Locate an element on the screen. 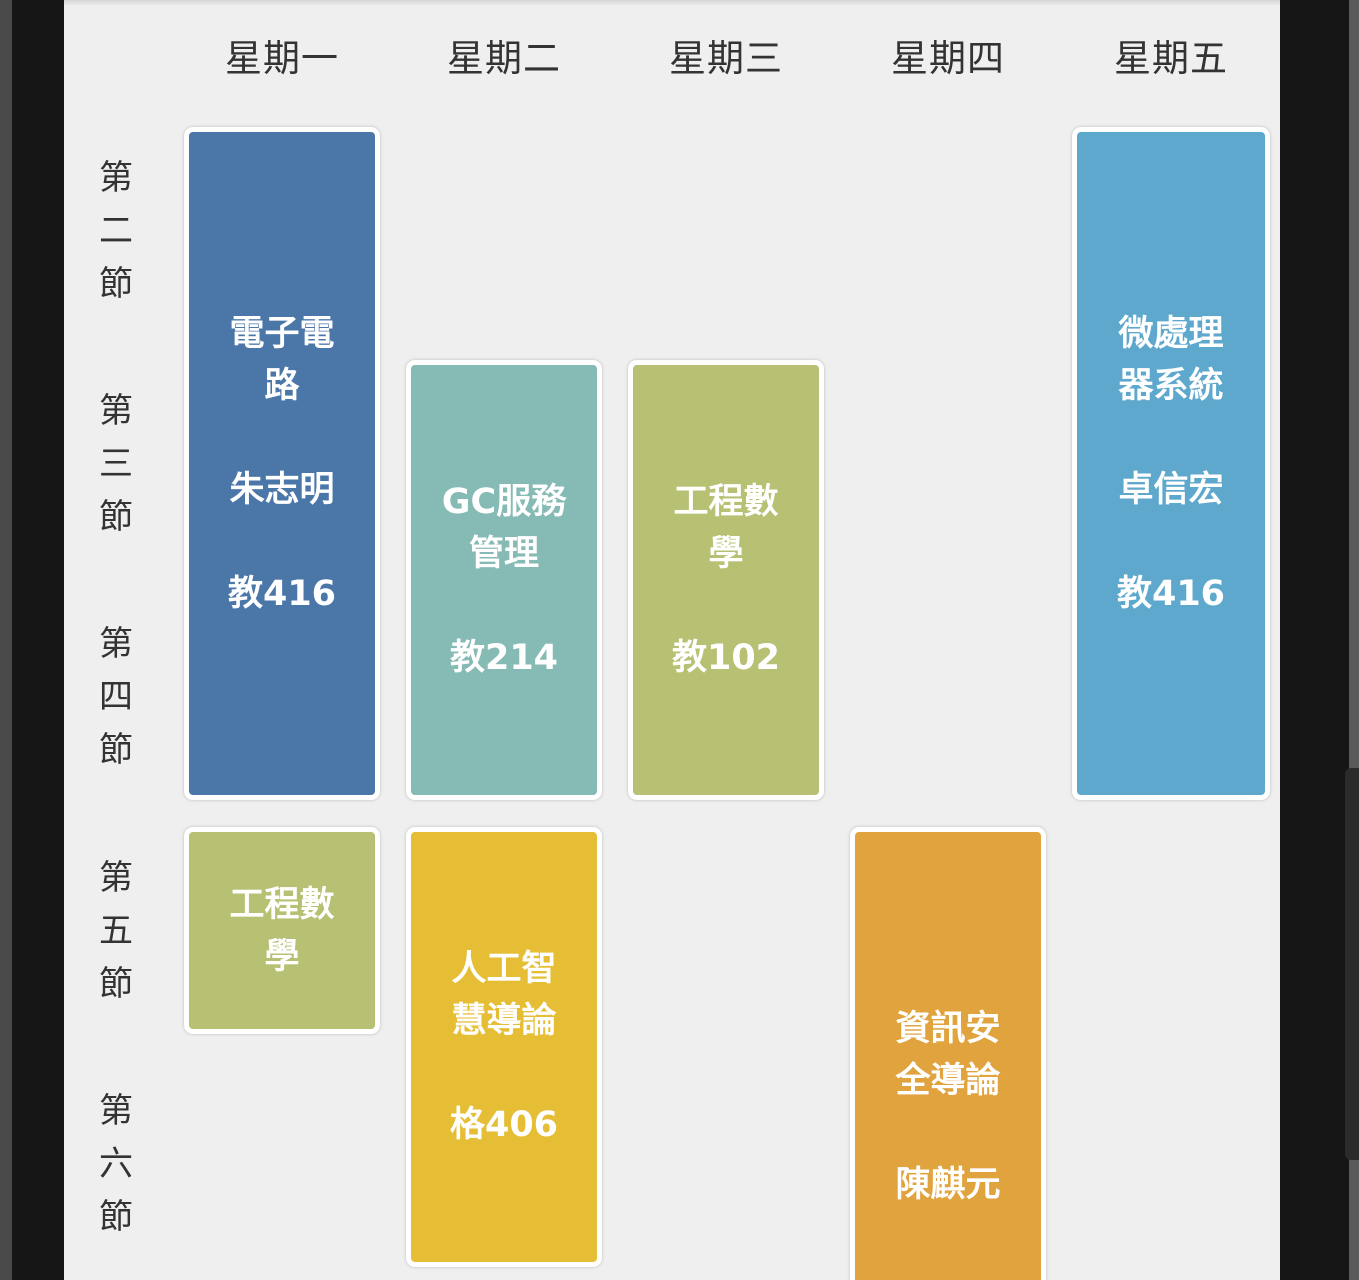 This screenshot has width=1359, height=1280. period-label-2: 第二節 is located at coordinates (116, 231).